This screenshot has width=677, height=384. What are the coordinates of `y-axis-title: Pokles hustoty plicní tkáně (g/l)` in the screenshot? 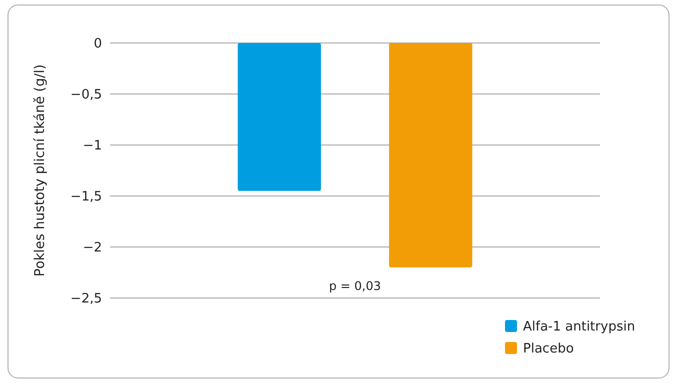 It's located at (40, 170).